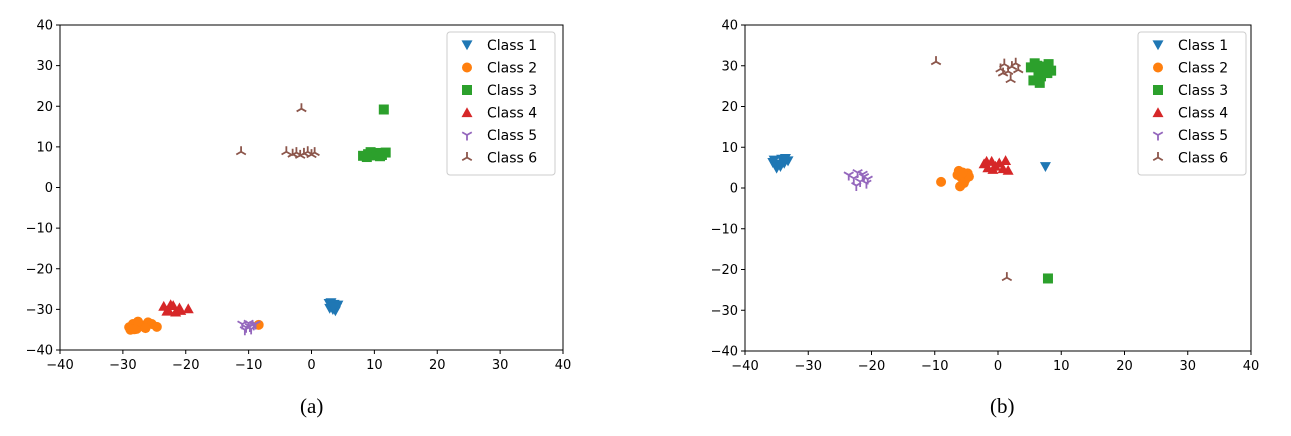 This screenshot has height=436, width=1291. What do you see at coordinates (512, 159) in the screenshot?
I see `legend-label: Class 6` at bounding box center [512, 159].